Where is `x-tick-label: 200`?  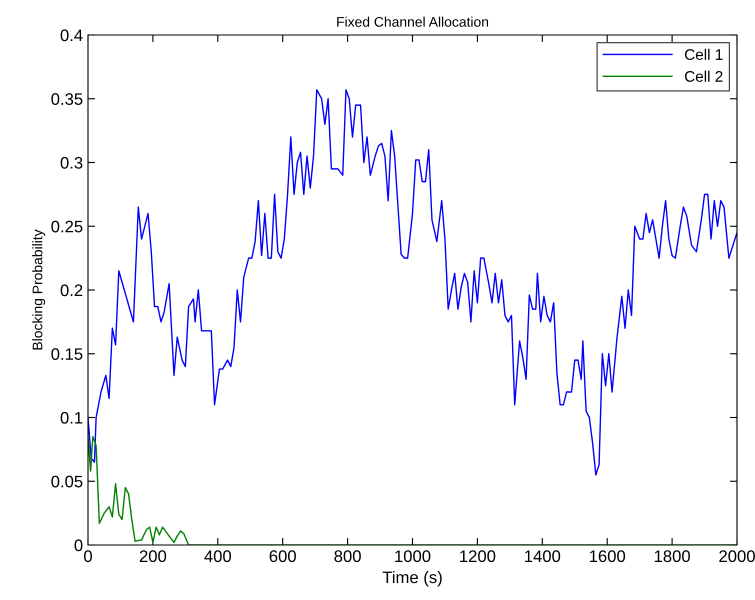
x-tick-label: 200 is located at coordinates (153, 556).